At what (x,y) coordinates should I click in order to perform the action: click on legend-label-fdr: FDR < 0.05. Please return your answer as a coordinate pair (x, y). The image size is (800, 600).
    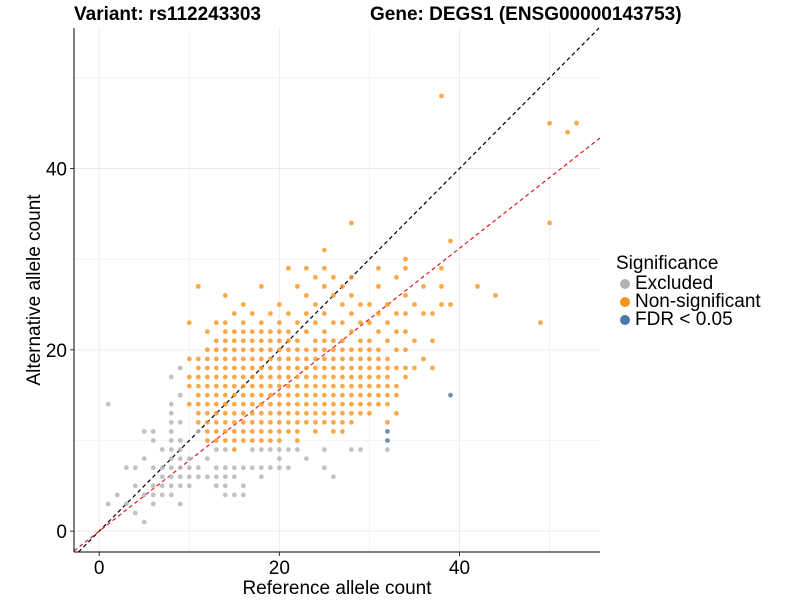
    Looking at the image, I should click on (684, 319).